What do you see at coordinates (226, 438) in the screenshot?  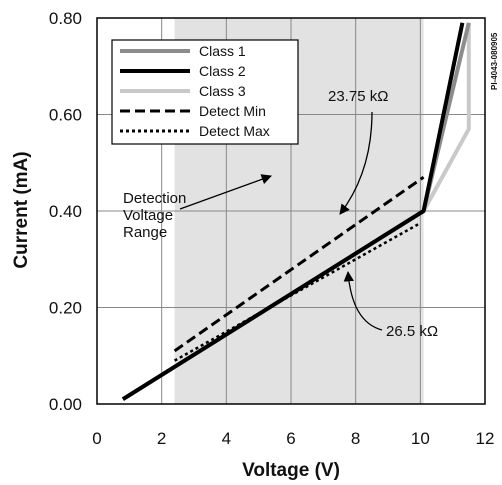 I see `x-tick-label-2: 4` at bounding box center [226, 438].